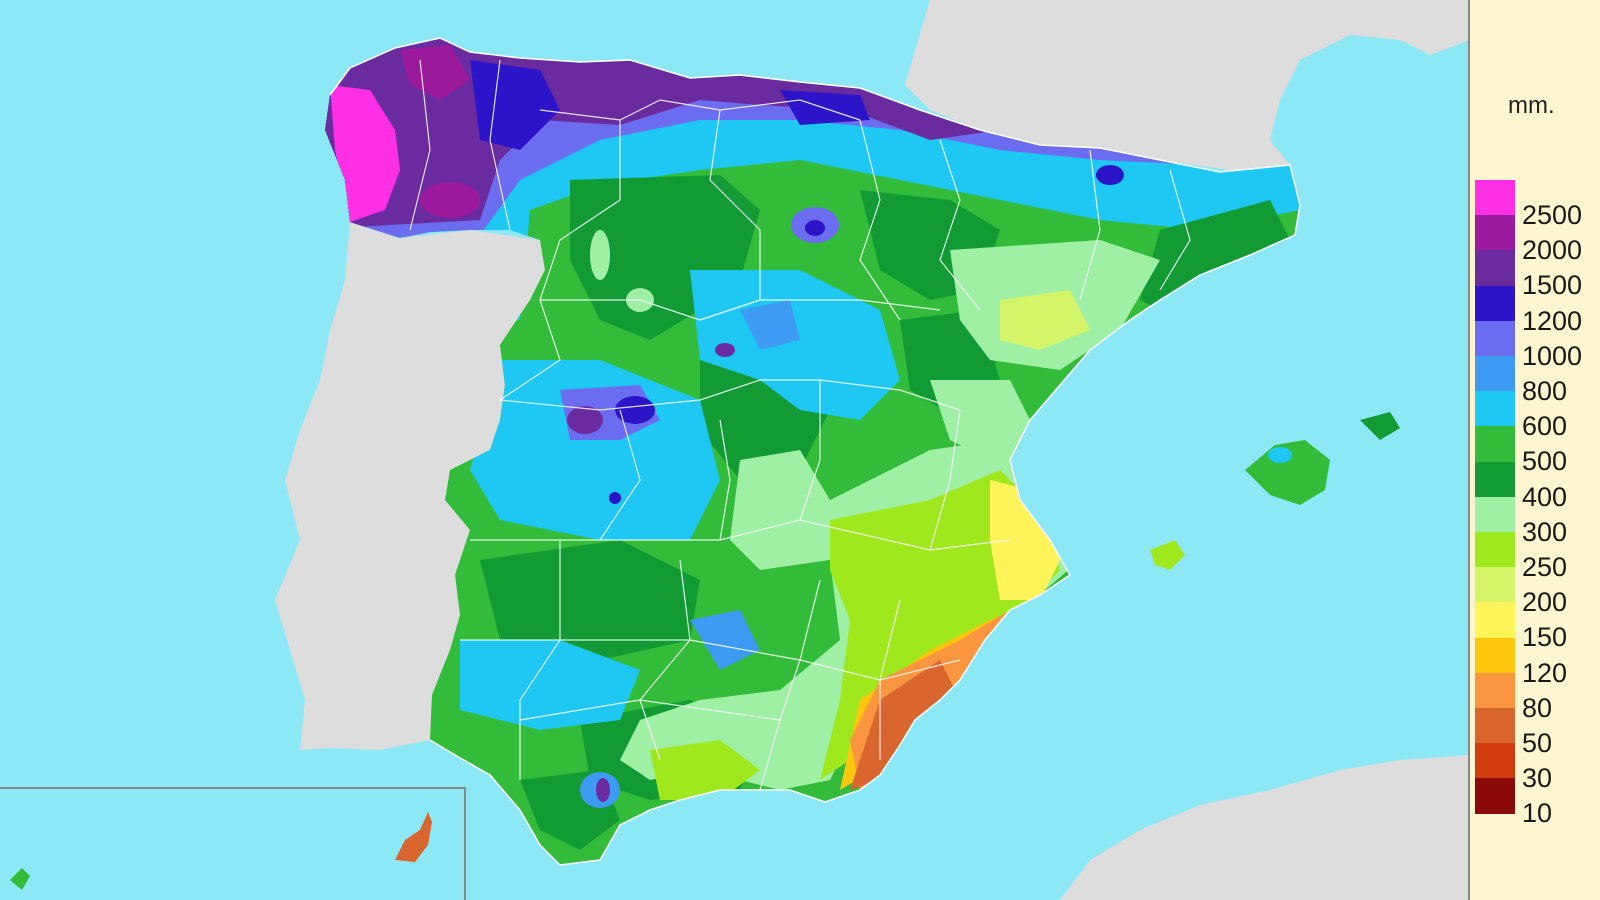  I want to click on legend-label-250: 250, so click(1545, 567).